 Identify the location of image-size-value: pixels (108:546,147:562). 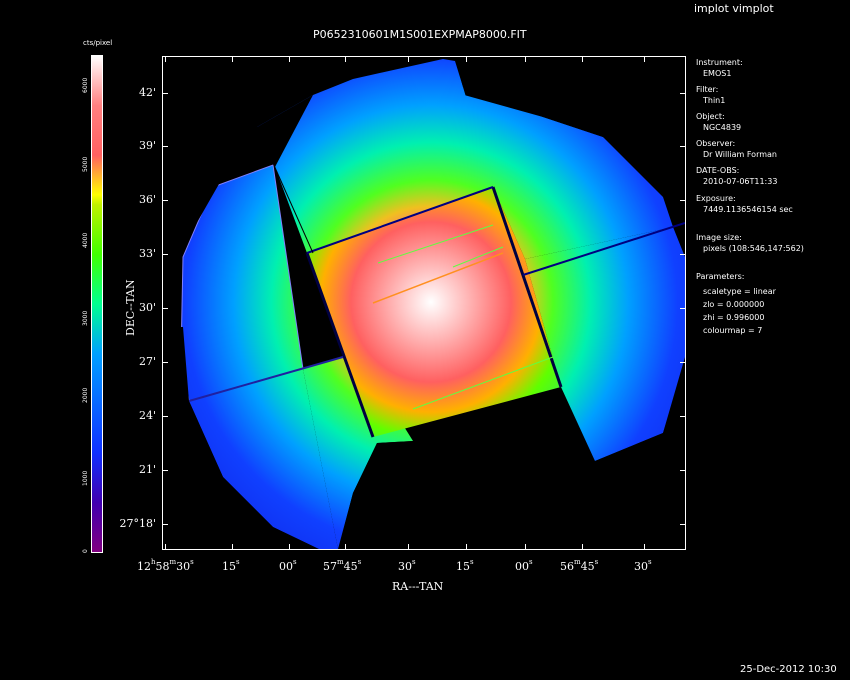
(753, 248).